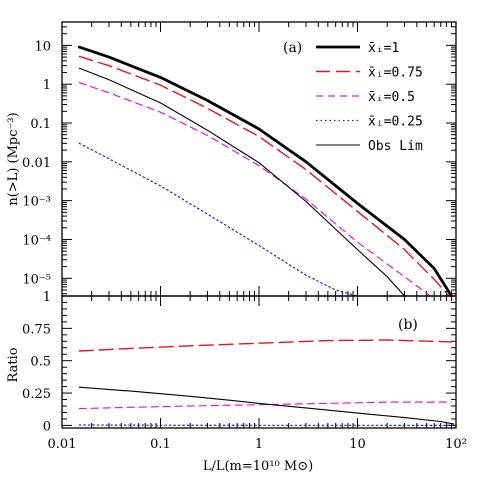 This screenshot has height=485, width=485. Describe the element at coordinates (391, 97) in the screenshot. I see `legend-label: x̄ᵢ=0.5` at that location.